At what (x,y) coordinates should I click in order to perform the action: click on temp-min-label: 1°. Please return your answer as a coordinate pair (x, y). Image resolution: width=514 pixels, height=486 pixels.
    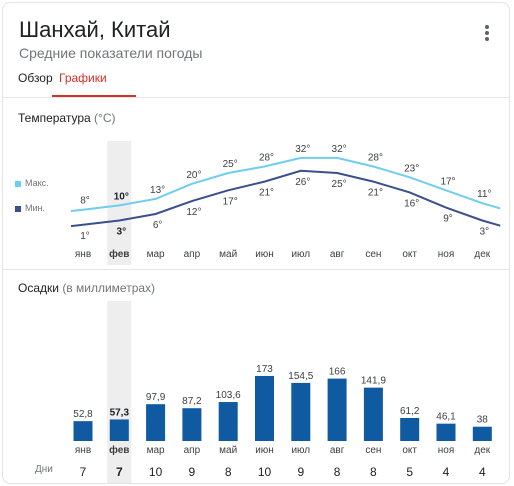
    Looking at the image, I should click on (85, 236).